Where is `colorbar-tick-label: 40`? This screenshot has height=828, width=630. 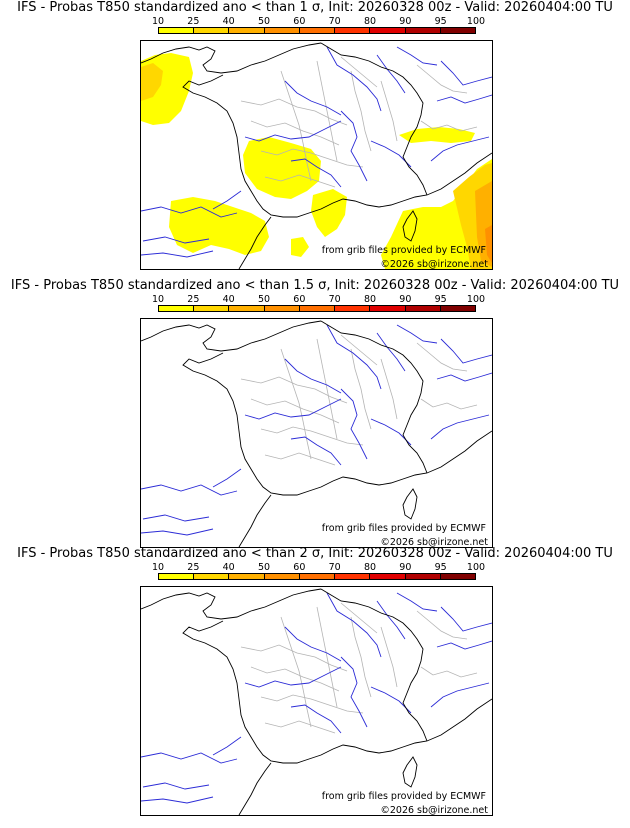 colorbar-tick-label: 40 is located at coordinates (228, 299).